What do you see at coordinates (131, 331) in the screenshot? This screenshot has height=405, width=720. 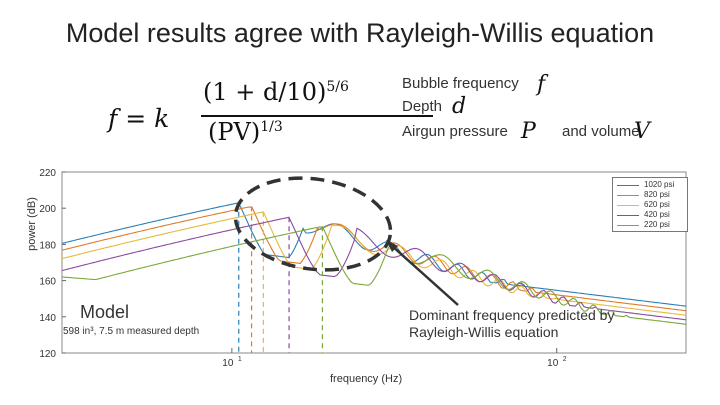 I see `model-subtitle: 598 in³, 7.5 m measured depth` at bounding box center [131, 331].